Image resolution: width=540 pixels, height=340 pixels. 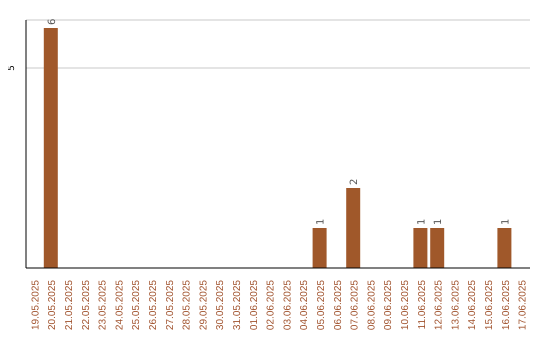 I want to click on x-tick-label: 07.06.2025, so click(x=355, y=305).